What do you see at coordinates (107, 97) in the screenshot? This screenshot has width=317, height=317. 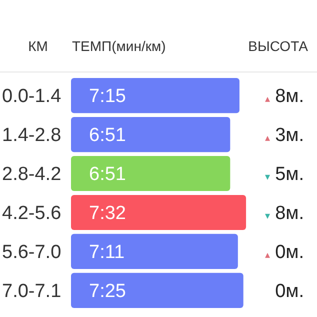 I see `data-label: 7:15` at bounding box center [107, 97].